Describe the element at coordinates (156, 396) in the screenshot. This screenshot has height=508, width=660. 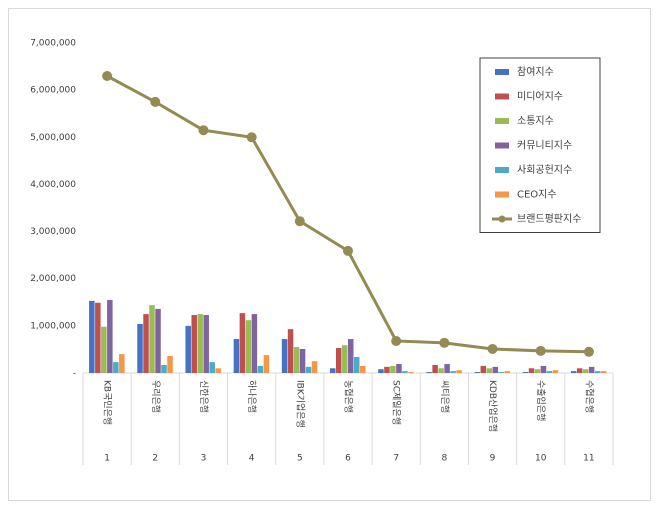
I see `x-tick-label: 우리은행` at that location.